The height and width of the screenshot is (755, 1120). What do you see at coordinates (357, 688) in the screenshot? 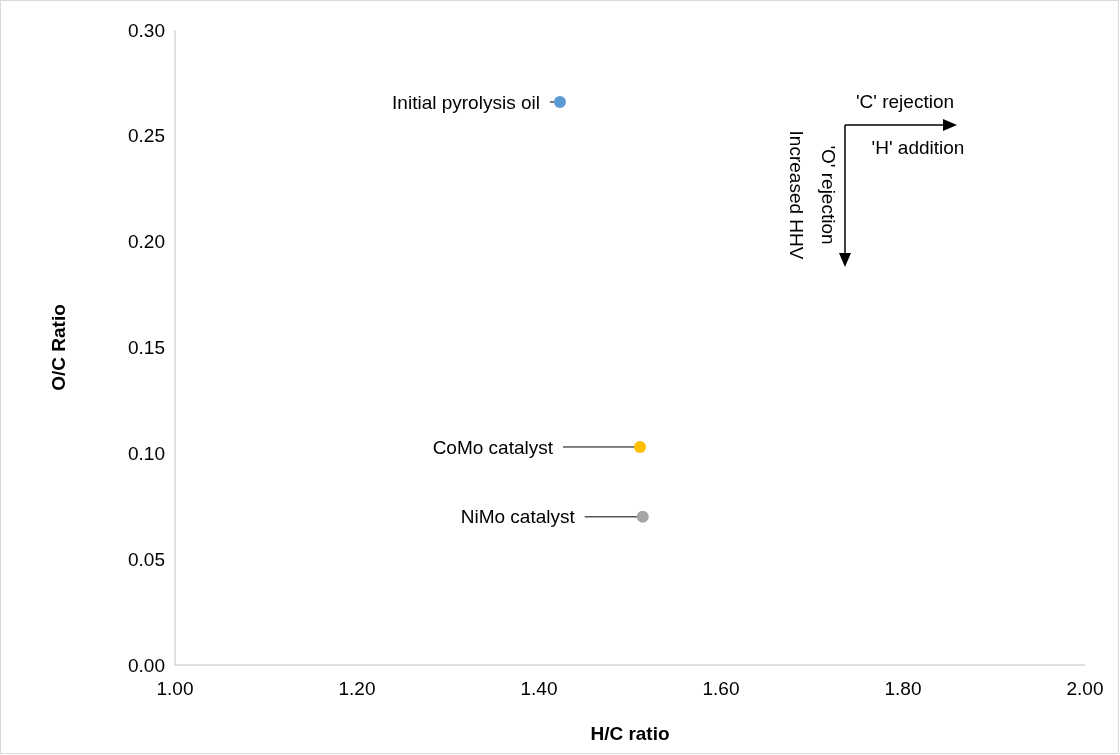
I see `x-tick-label: 1.20` at bounding box center [357, 688].